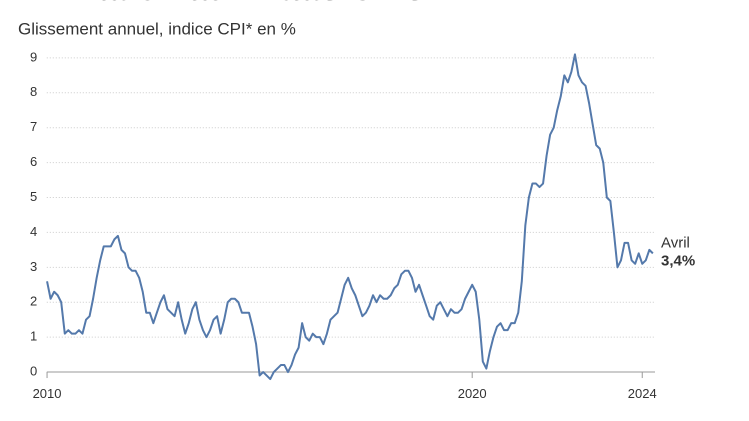  What do you see at coordinates (642, 393) in the screenshot?
I see `x-tick-label: 2024` at bounding box center [642, 393].